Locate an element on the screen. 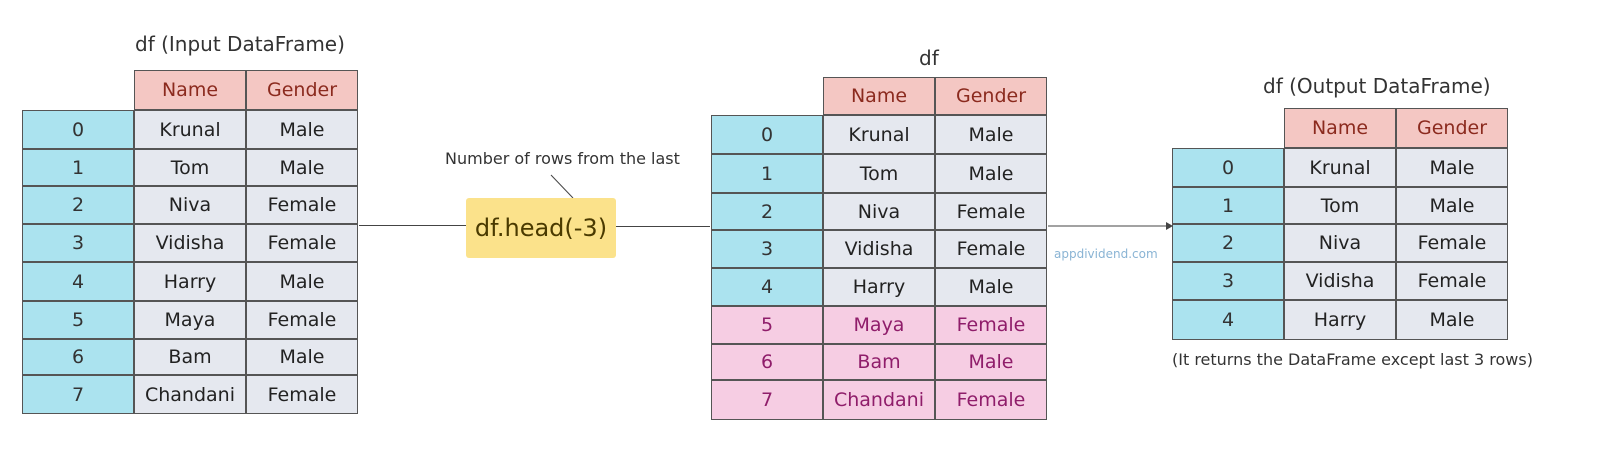 Image resolution: width=1600 pixels, height=451 pixels. input-table-title: df (Input DataFrame) is located at coordinates (240, 44).